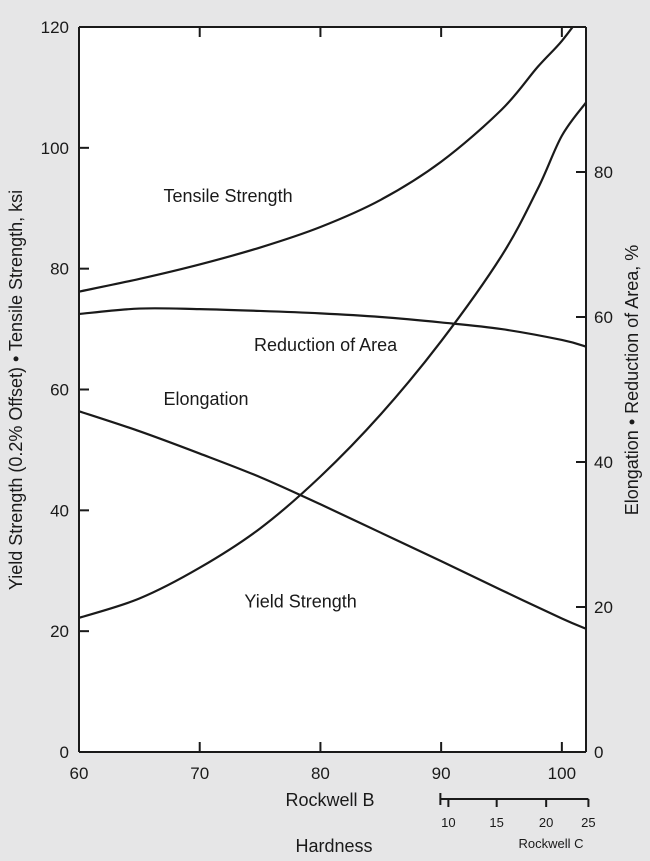 The width and height of the screenshot is (650, 861). Describe the element at coordinates (228, 196) in the screenshot. I see `tensile-strength-label: Tensile Strength` at that location.